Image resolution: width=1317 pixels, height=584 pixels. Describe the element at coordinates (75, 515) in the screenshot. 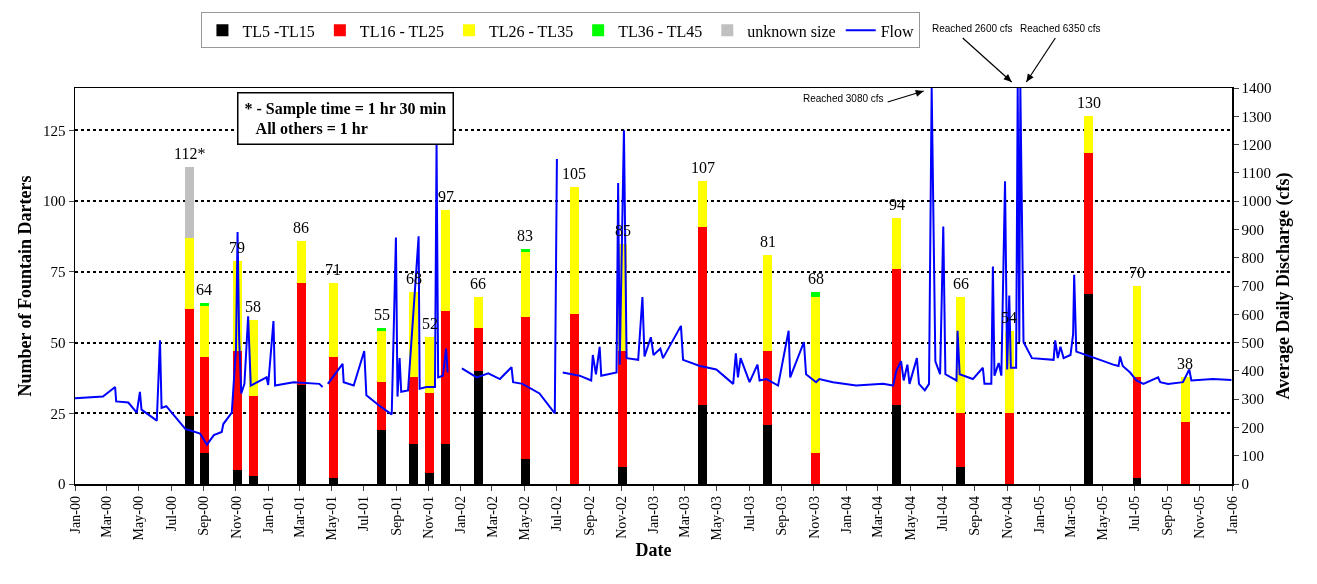

I see `x-tick-label: Jan-00` at that location.